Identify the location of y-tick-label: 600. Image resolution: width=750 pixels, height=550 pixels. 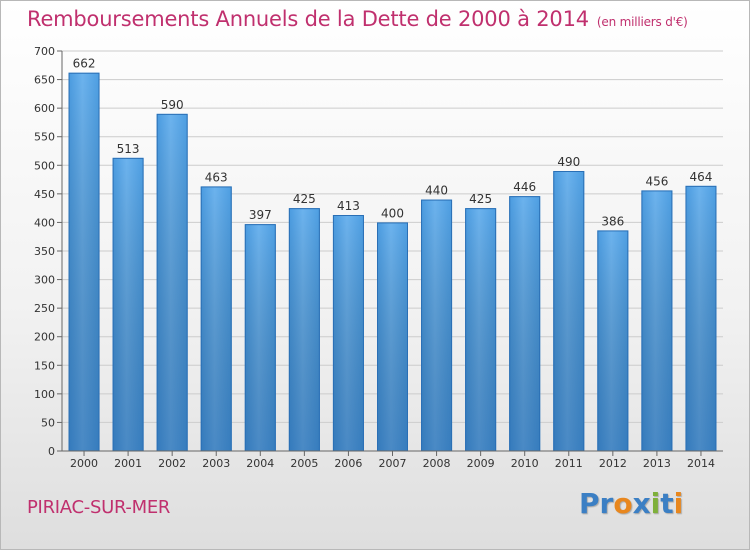
(44, 108).